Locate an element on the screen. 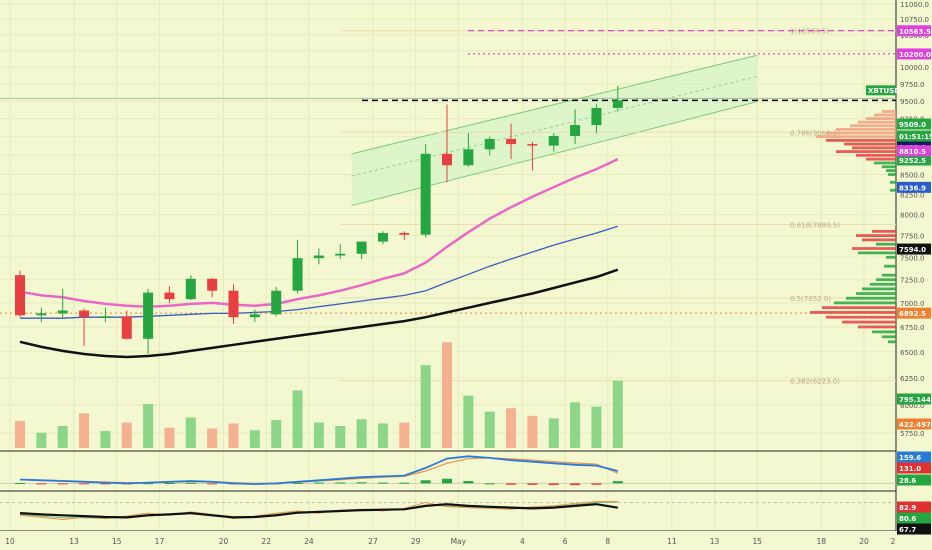 This screenshot has width=932, height=550. price-tick: 6250.0 is located at coordinates (912, 379).